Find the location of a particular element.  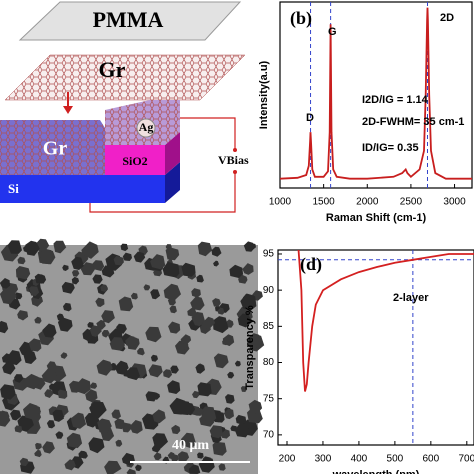

x-tick-label: 400 is located at coordinates (359, 459).